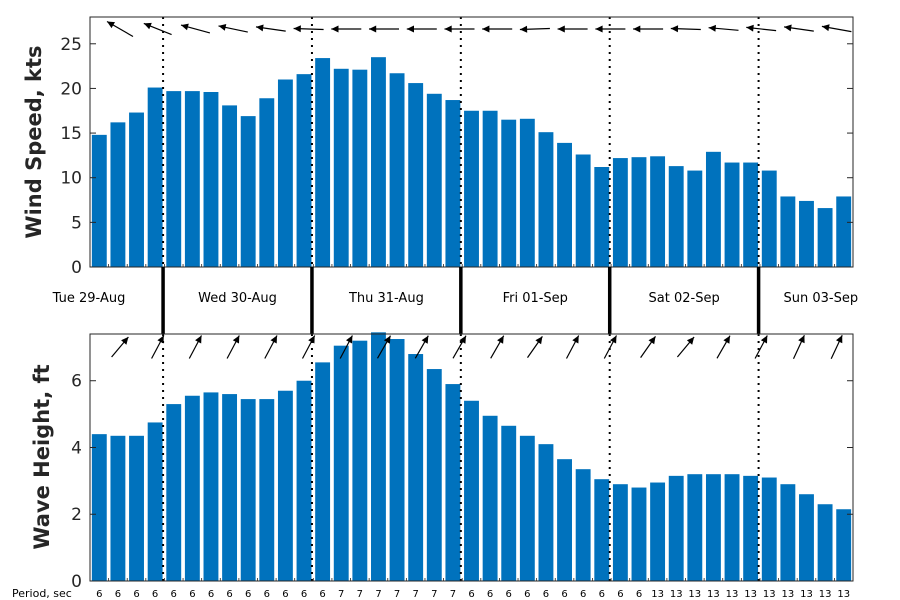 This screenshot has height=600, width=900. Describe the element at coordinates (89, 298) in the screenshot. I see `day-label: Tue 29-Aug` at that location.